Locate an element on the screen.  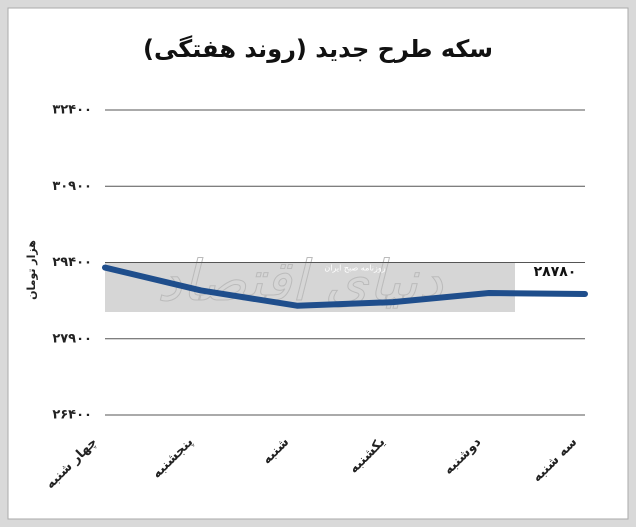
y-tick-label: ۳۲۴۰۰ is located at coordinates (72, 110).